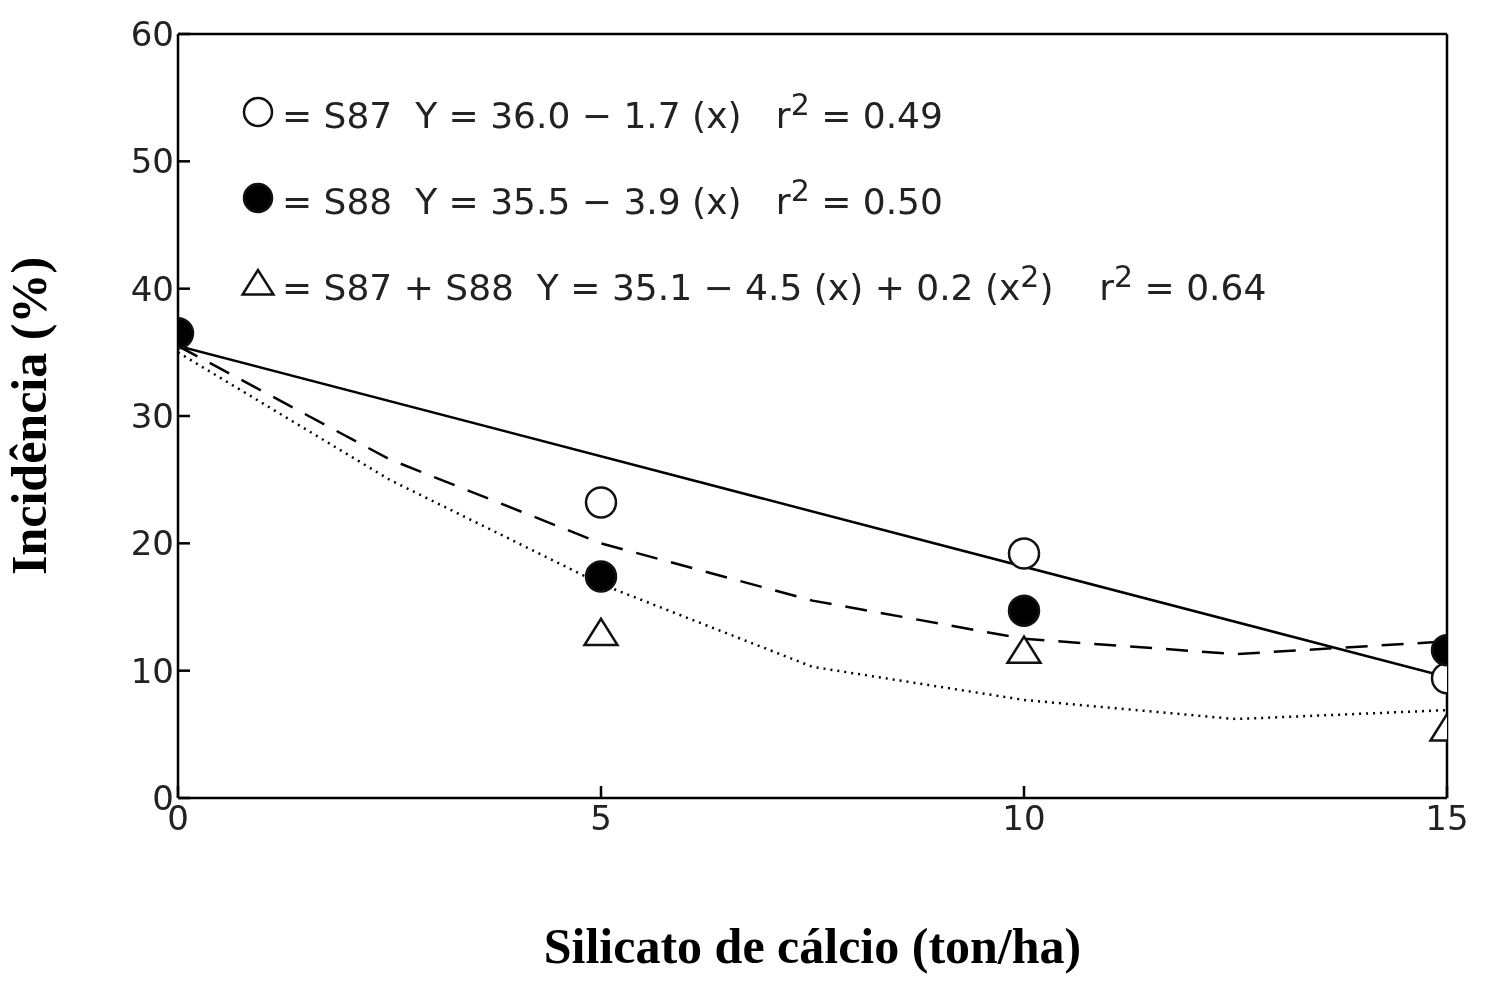 Image resolution: width=1508 pixels, height=1007 pixels. Describe the element at coordinates (152, 288) in the screenshot. I see `y-tick-label: 40` at that location.